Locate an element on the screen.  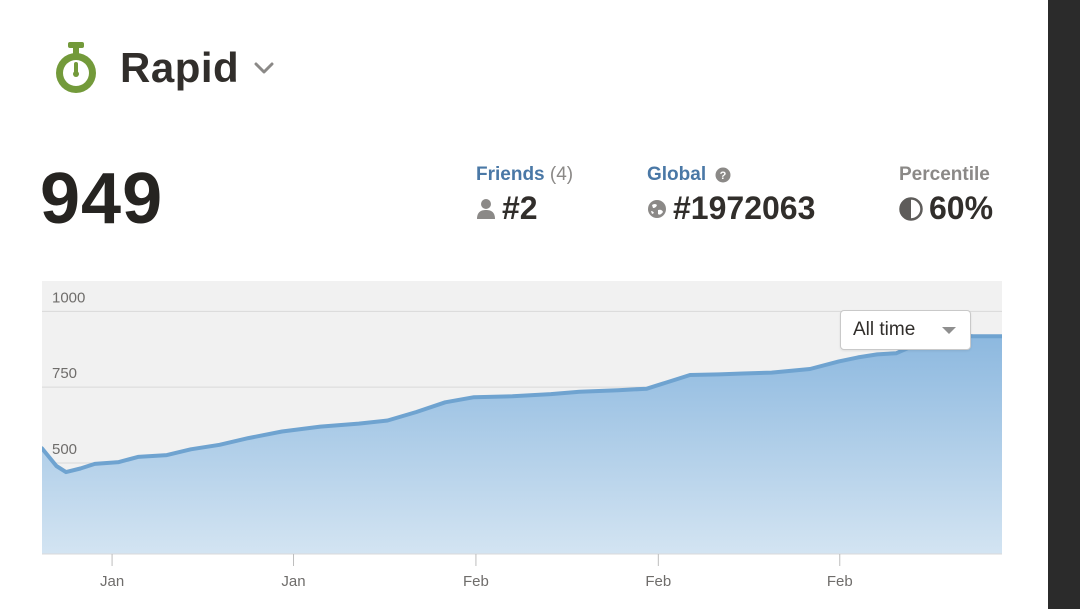
chevron-down-icon is located at coordinates (264, 68).